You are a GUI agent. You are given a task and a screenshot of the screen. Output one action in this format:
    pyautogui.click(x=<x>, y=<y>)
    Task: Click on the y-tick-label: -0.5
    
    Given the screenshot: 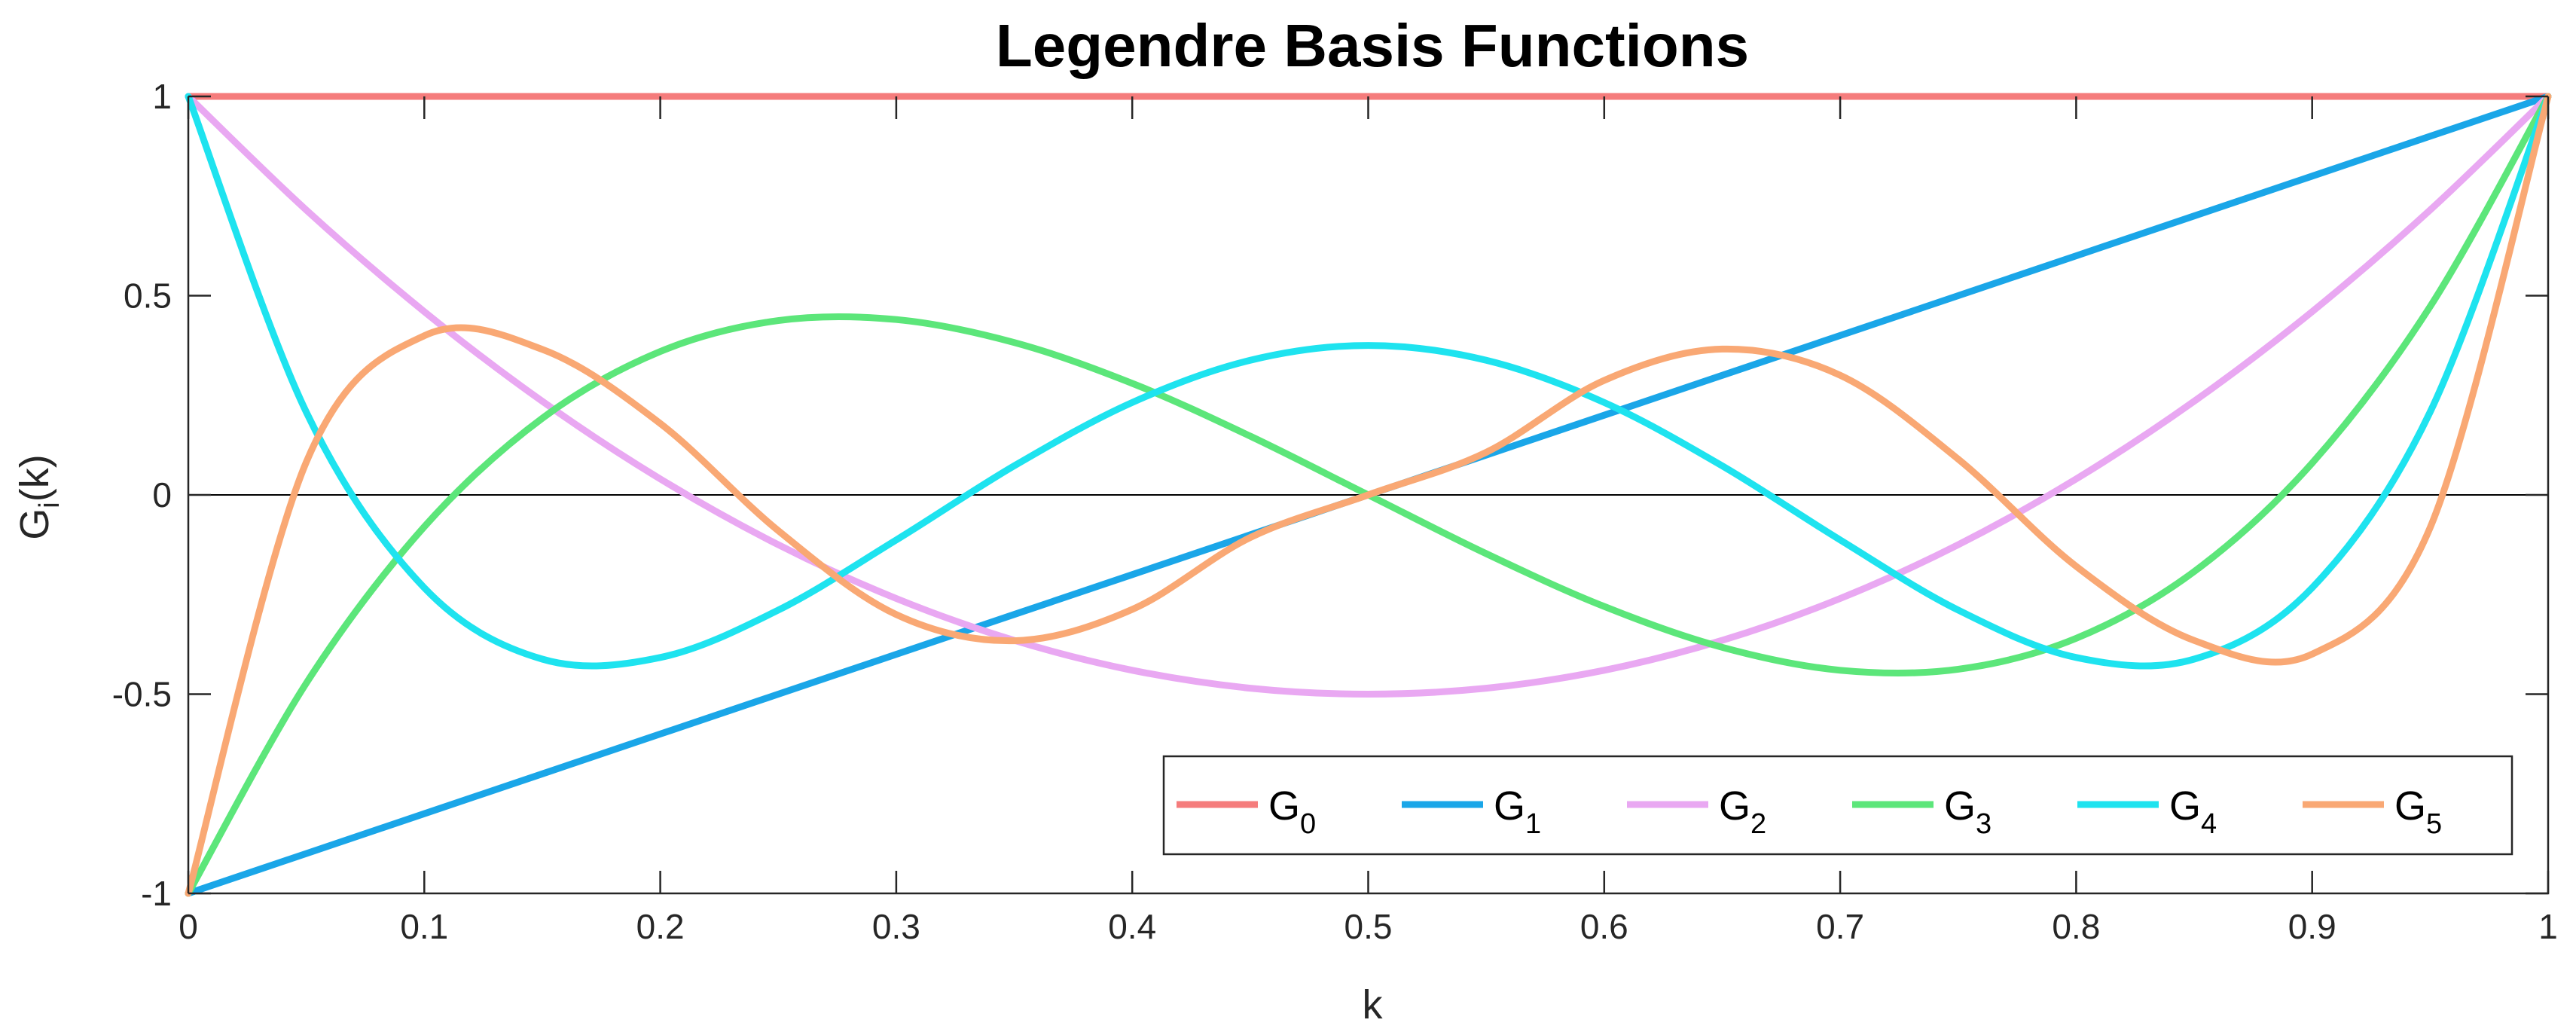 What is the action you would take?
    pyautogui.click(x=142, y=694)
    